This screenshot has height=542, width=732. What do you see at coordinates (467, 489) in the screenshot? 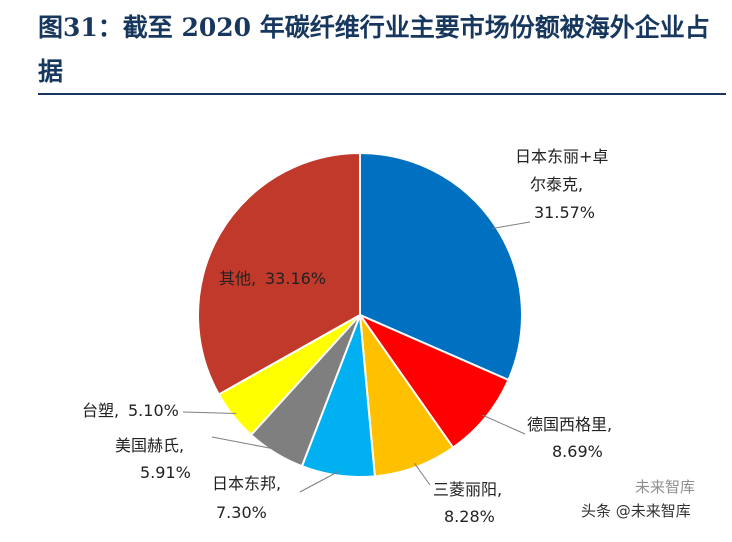
I see `slice-label-mitsubishi: 三菱丽阳,` at bounding box center [467, 489].